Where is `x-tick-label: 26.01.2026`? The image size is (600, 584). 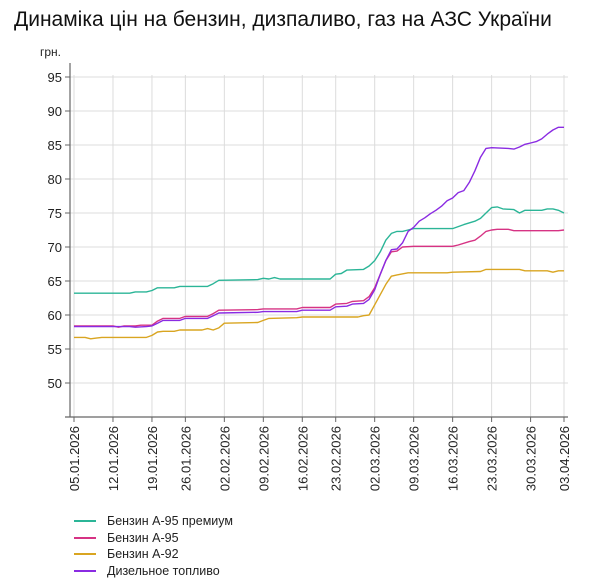
x-tick-label: 26.01.2026 is located at coordinates (185, 458).